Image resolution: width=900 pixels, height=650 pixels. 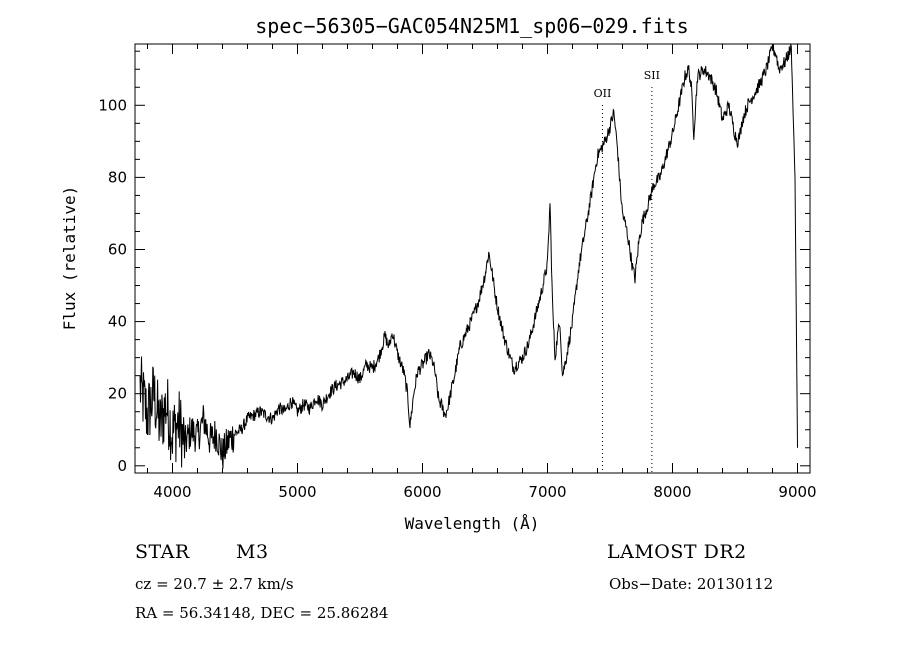 I want to click on x-axis-label: Wavelength (Å), so click(x=472, y=523).